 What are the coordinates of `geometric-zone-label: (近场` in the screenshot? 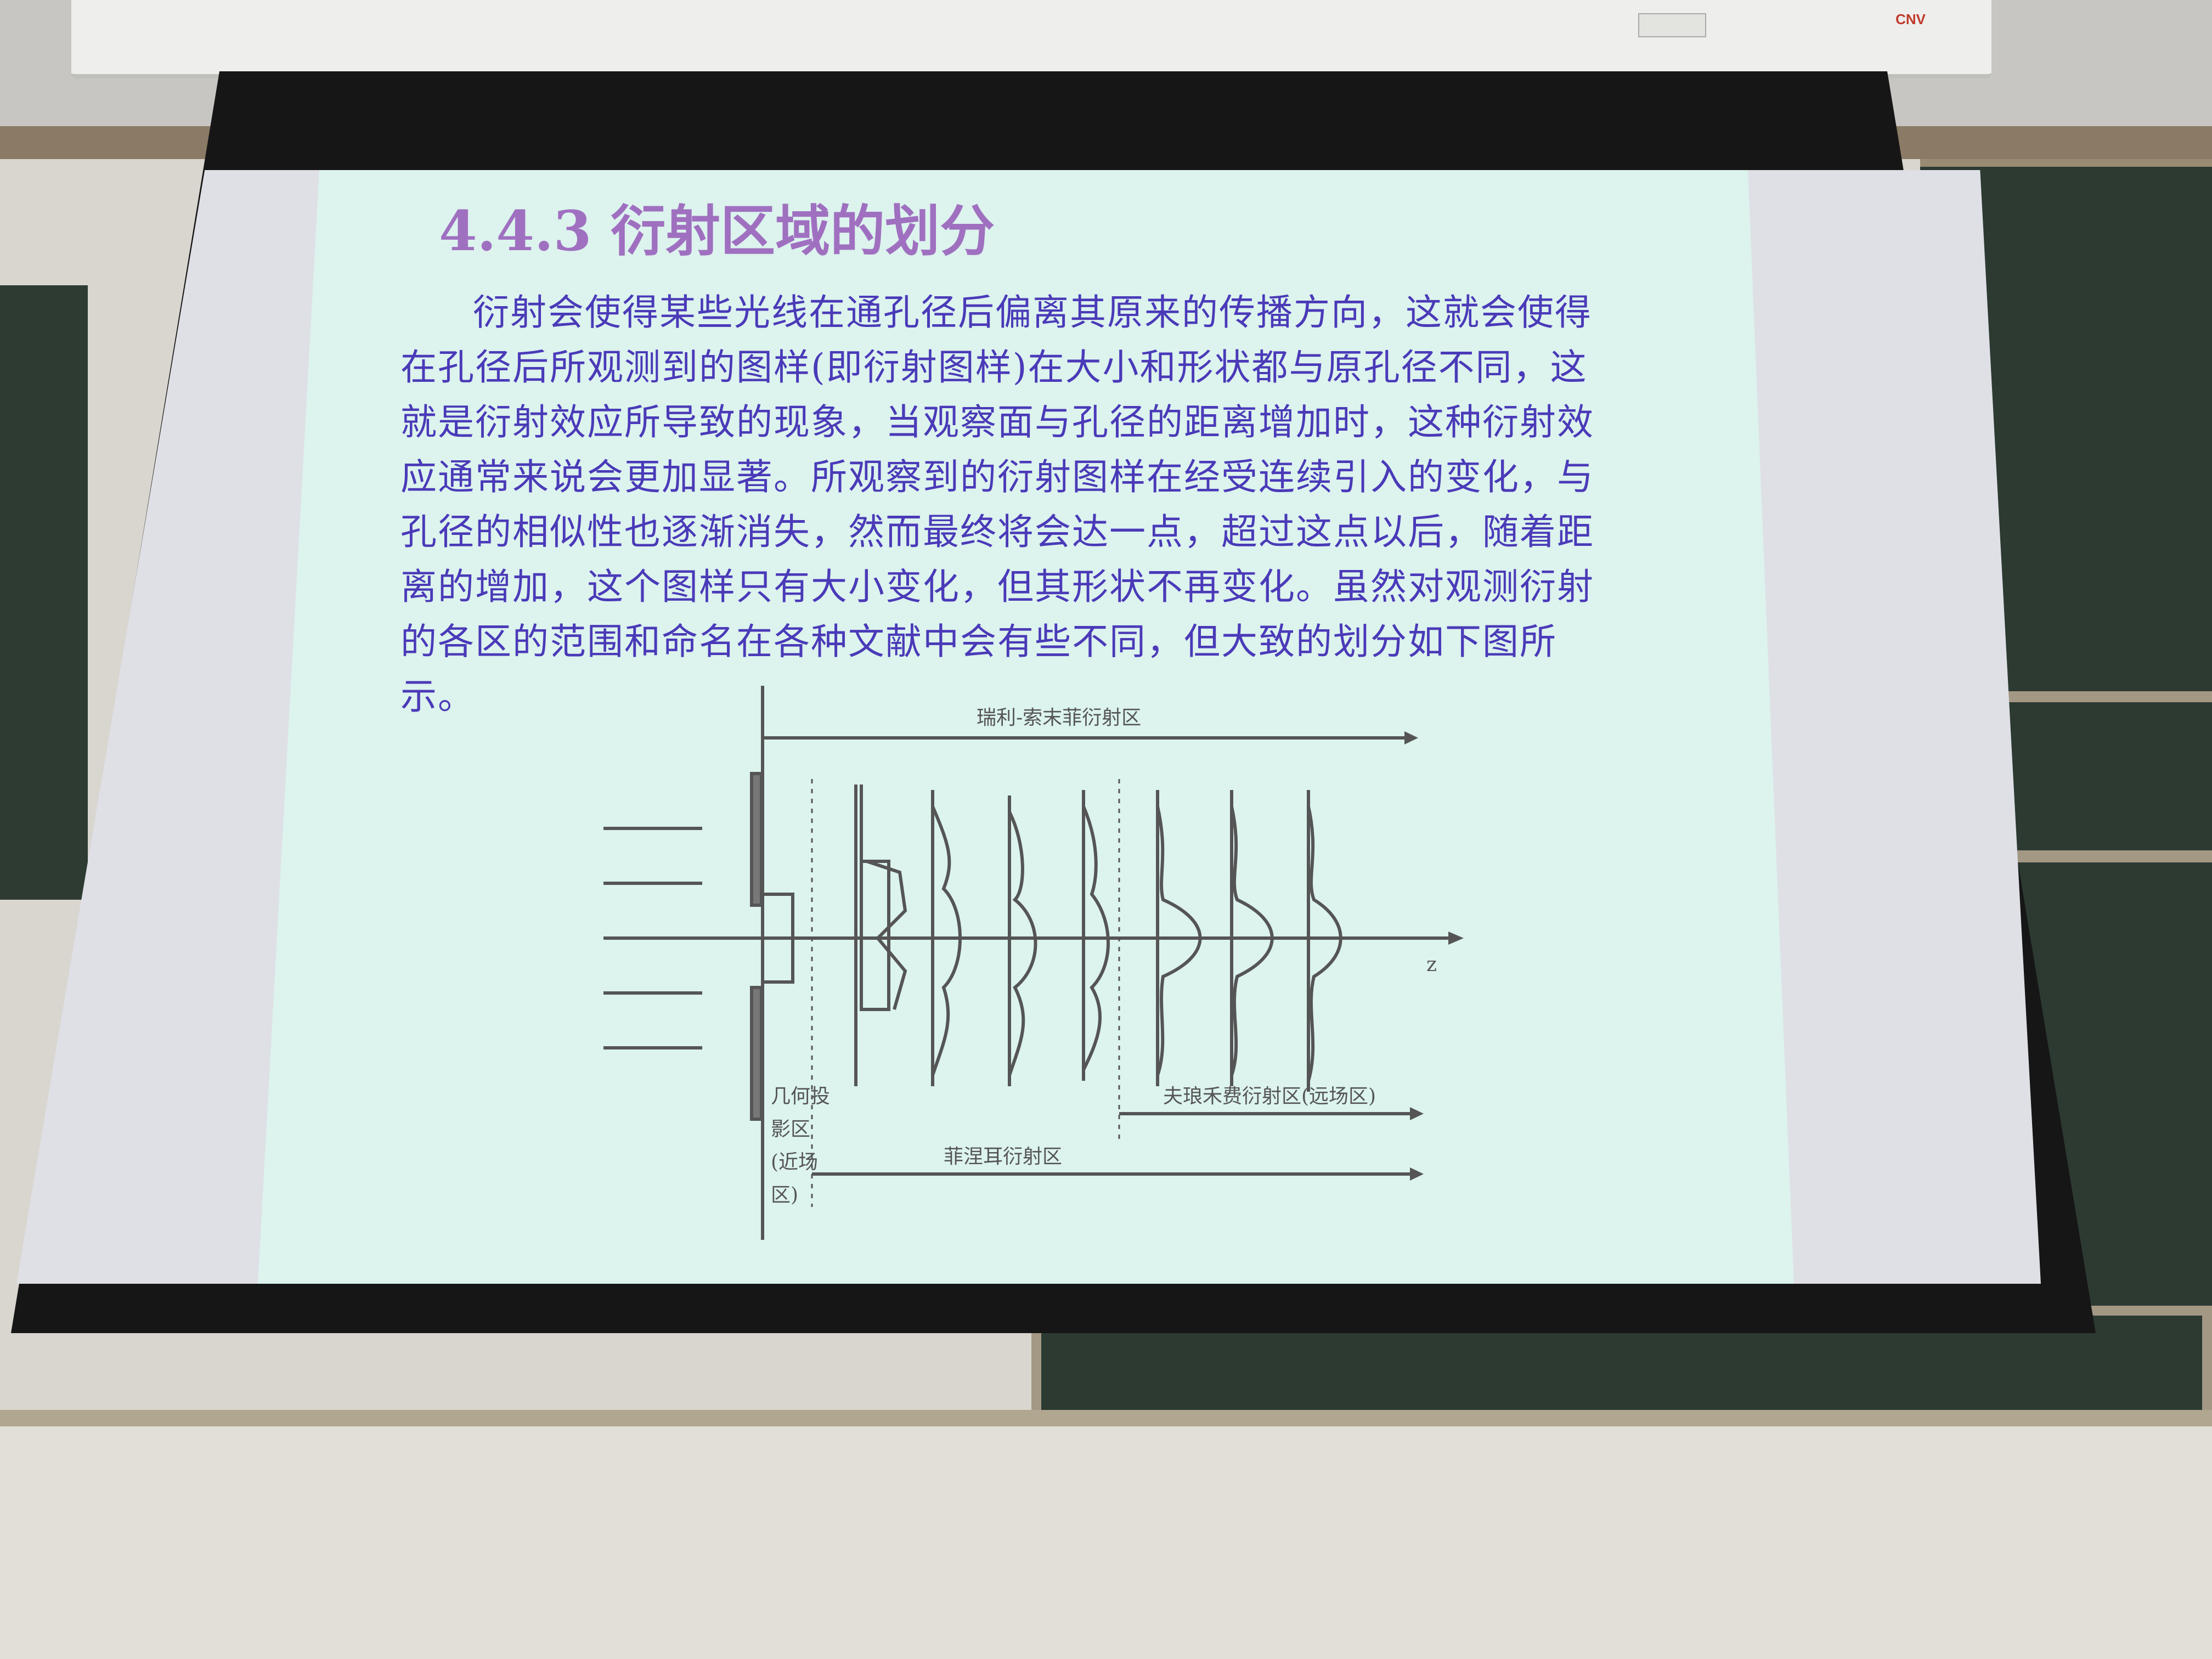 It's located at (794, 1162).